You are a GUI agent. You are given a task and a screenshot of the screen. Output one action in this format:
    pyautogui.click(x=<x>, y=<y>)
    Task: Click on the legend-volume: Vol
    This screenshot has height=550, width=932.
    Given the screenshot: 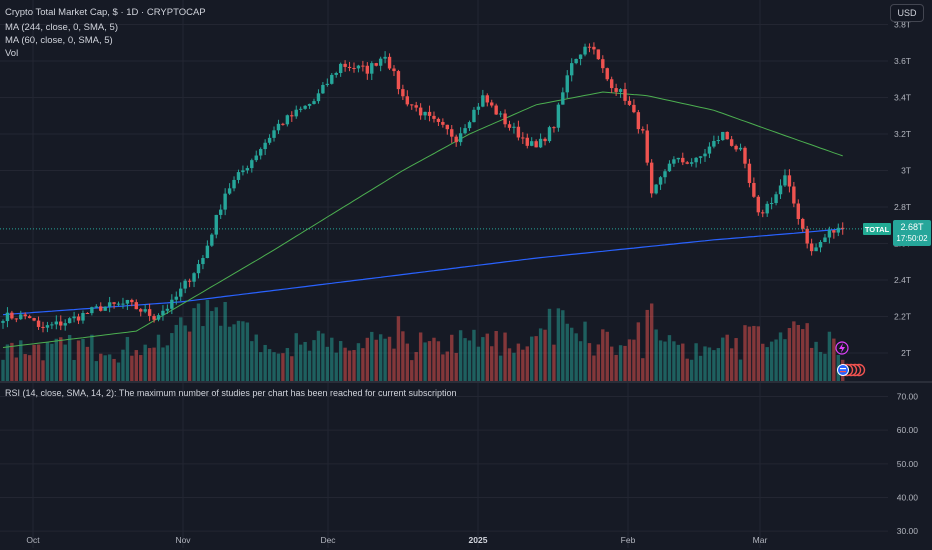 What is the action you would take?
    pyautogui.click(x=12, y=53)
    